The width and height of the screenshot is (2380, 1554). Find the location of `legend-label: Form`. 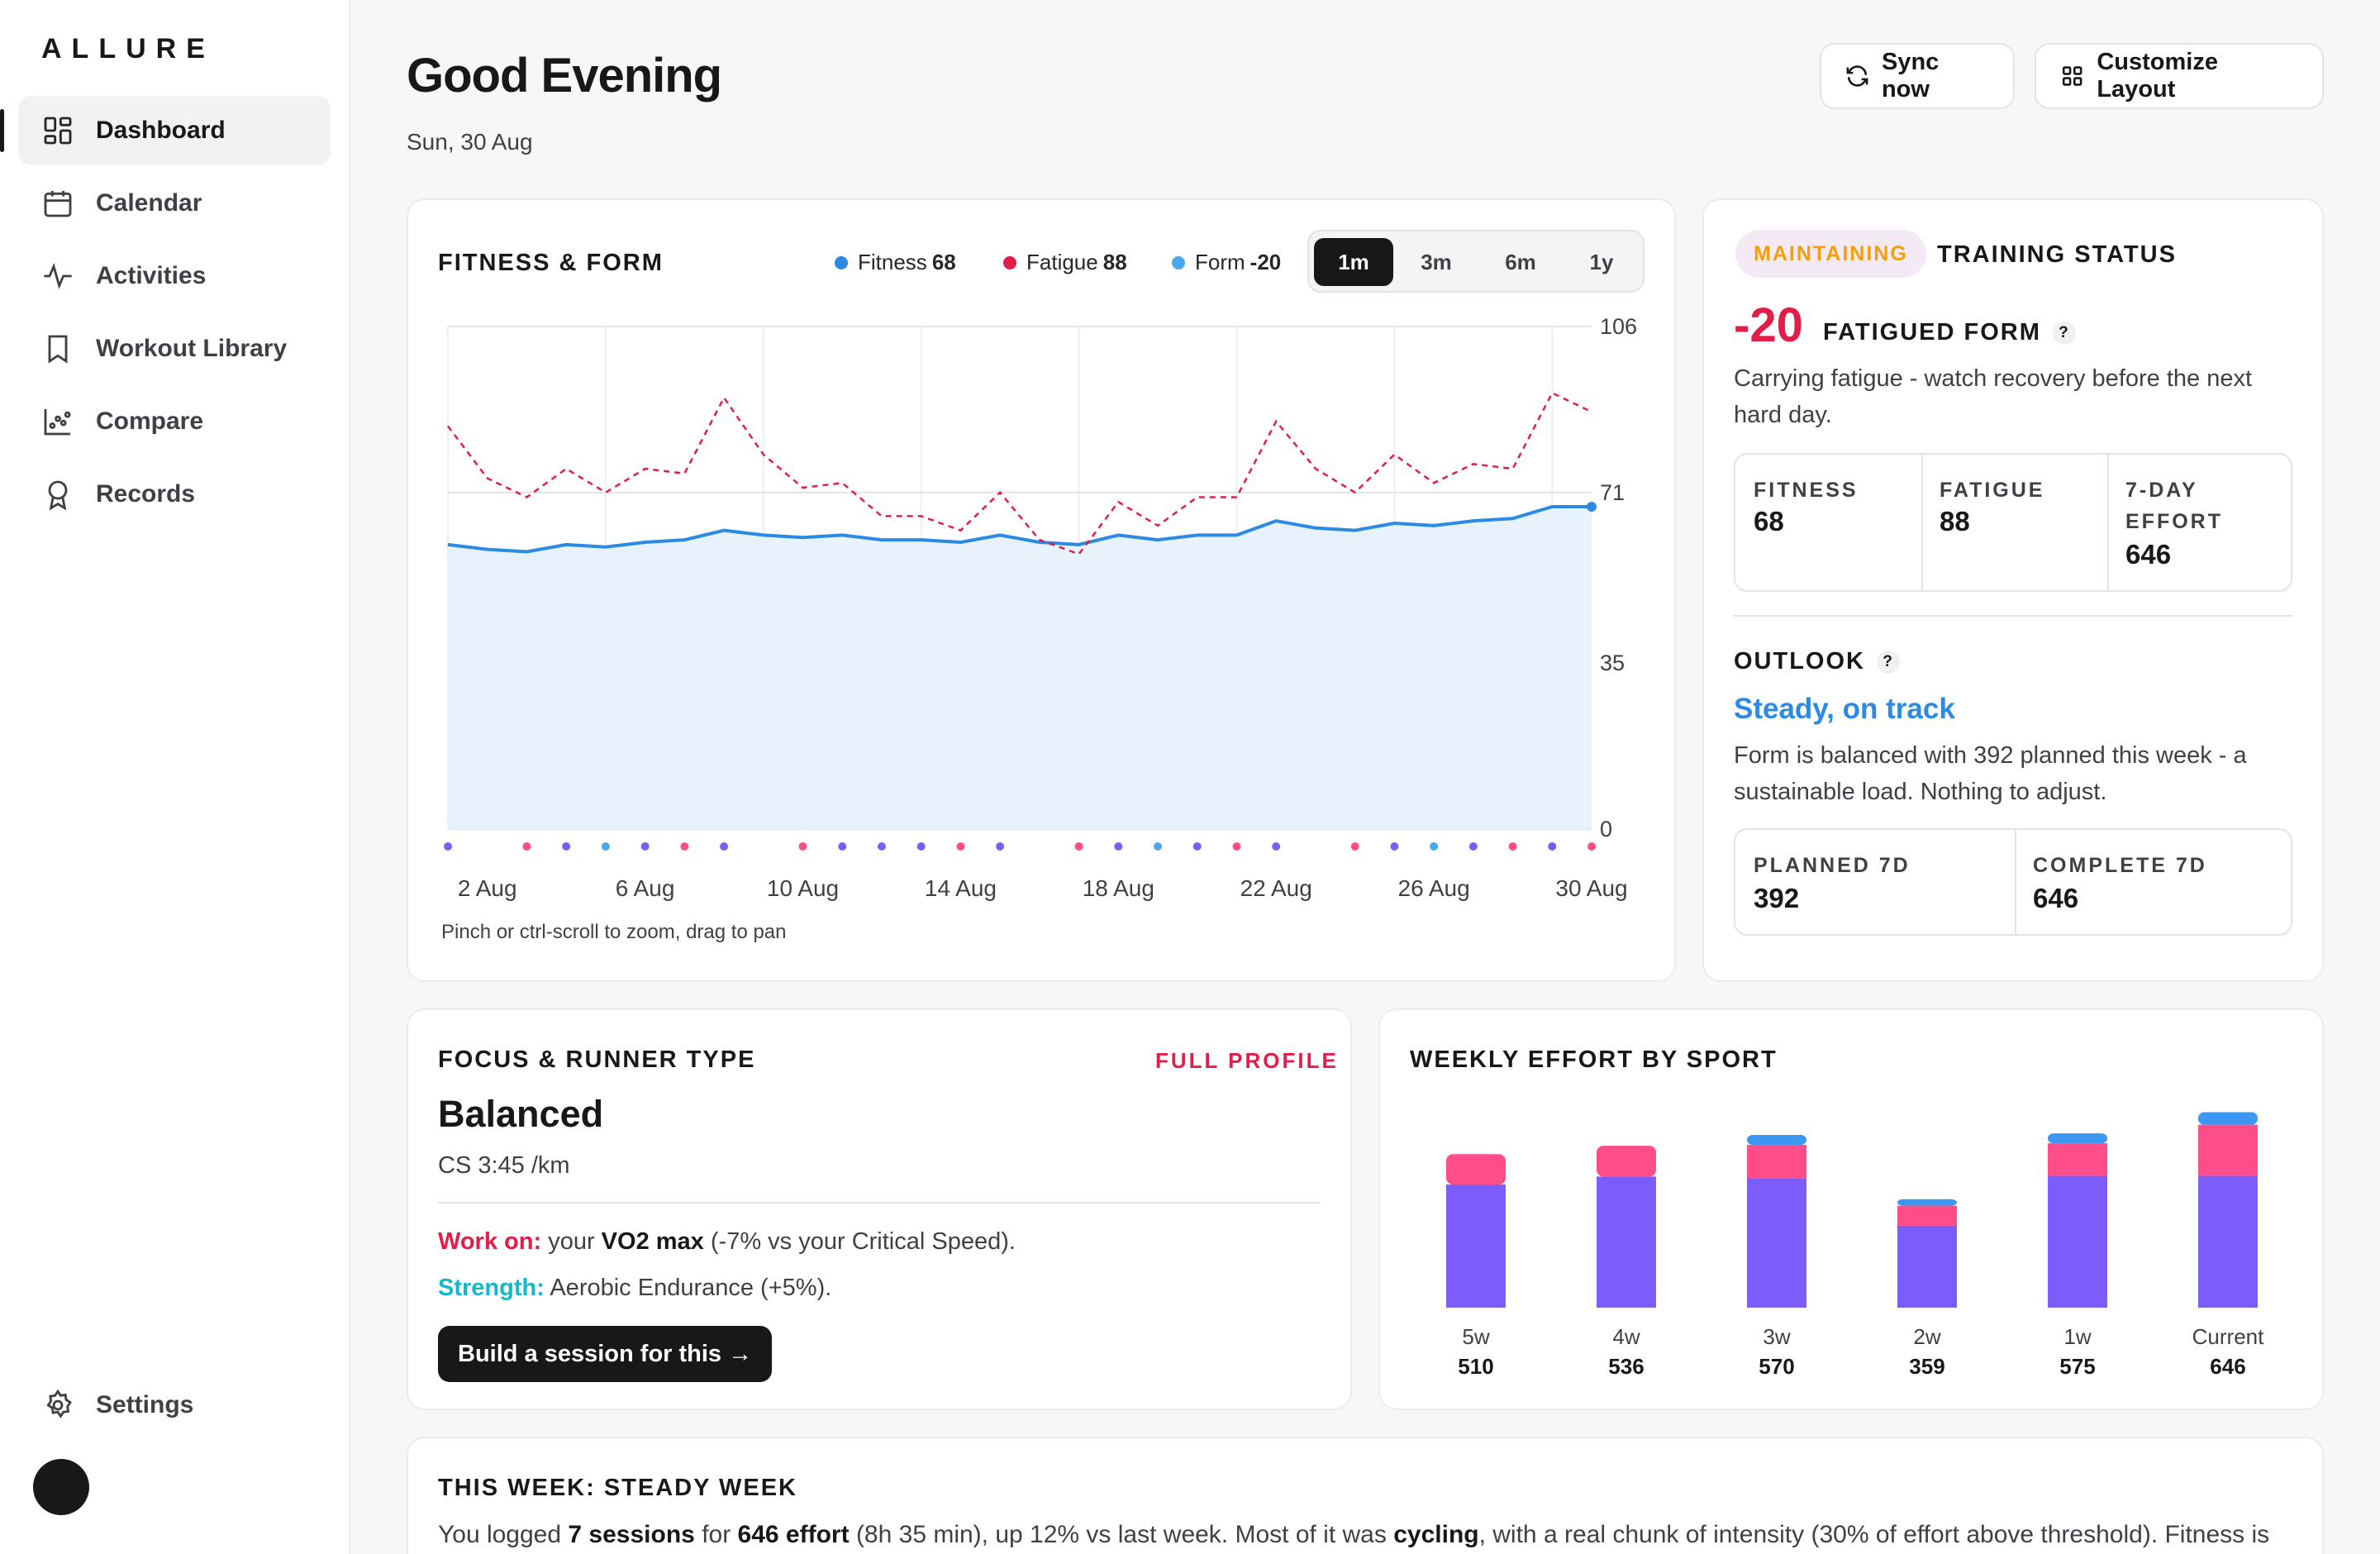

legend-label: Form is located at coordinates (1220, 262).